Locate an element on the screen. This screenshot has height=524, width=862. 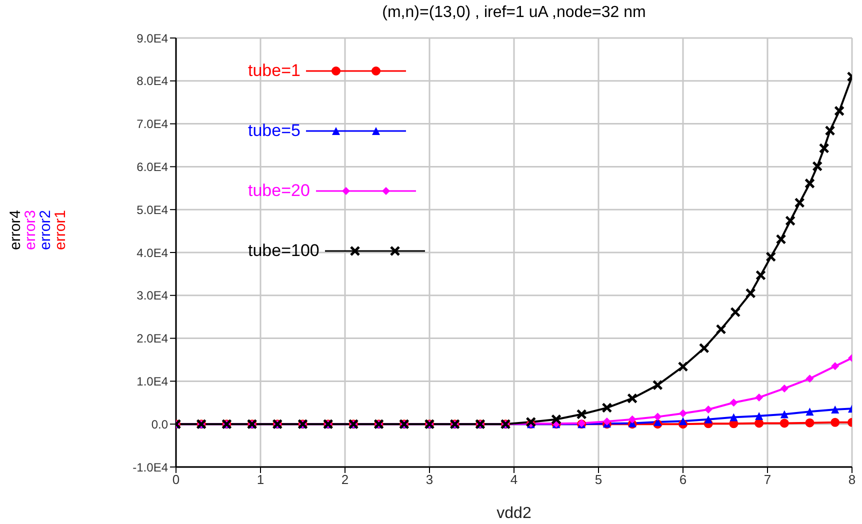
y-tick-label: 4.0E4 is located at coordinates (152, 253).